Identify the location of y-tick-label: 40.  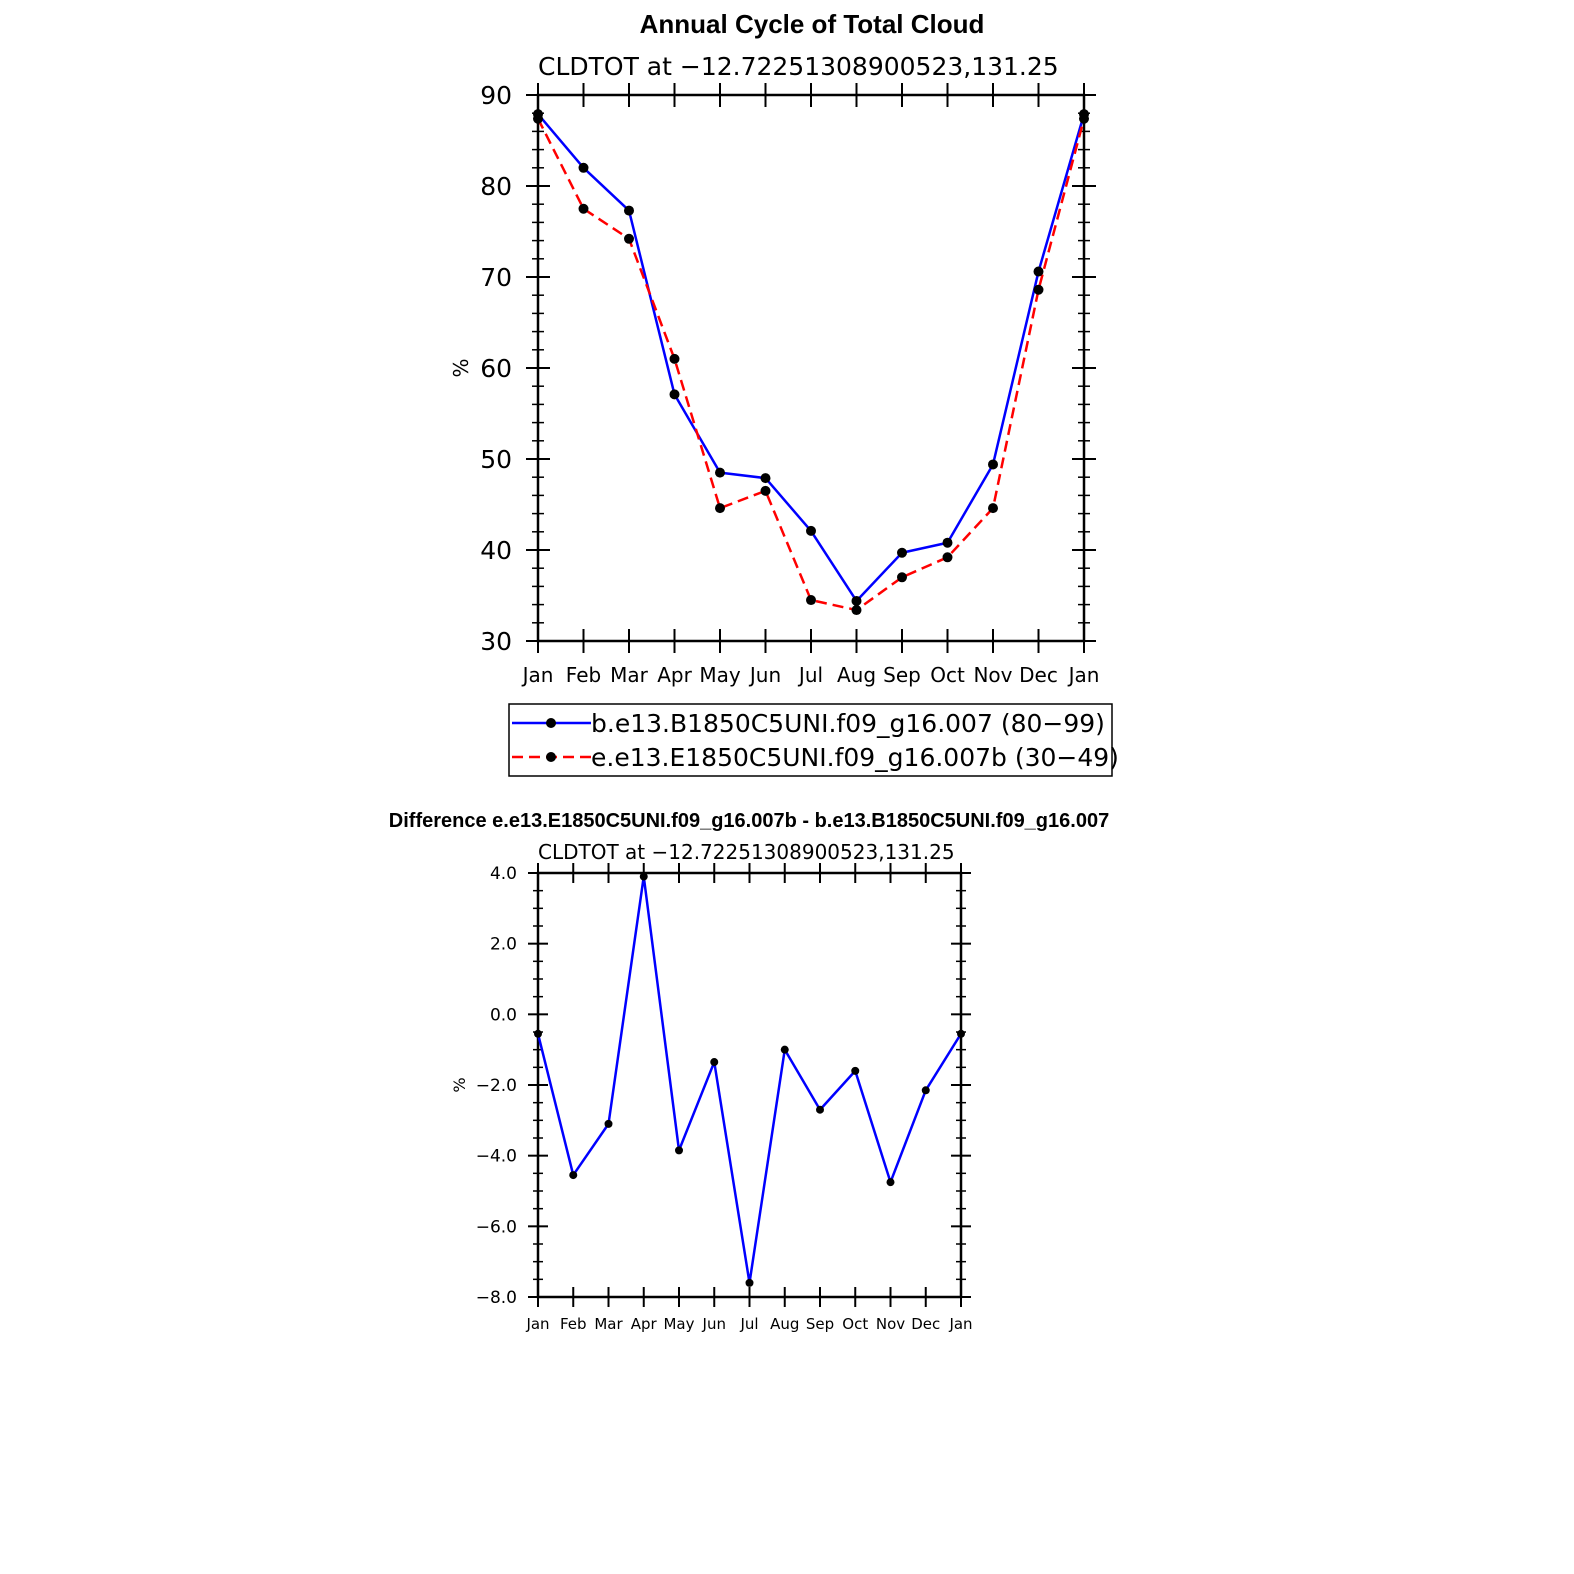
(496, 550).